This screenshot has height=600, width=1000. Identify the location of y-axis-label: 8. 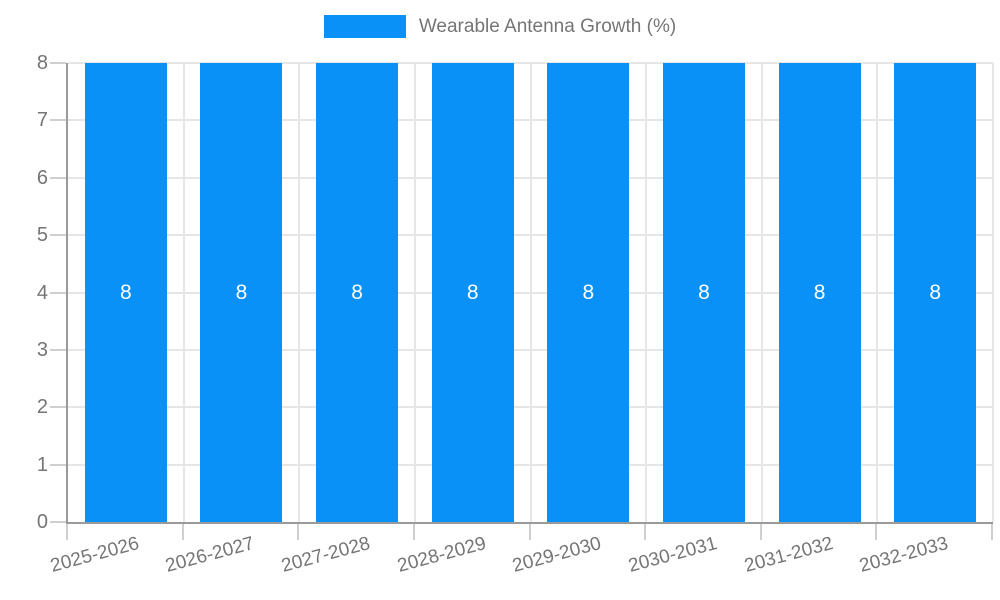
(42, 63).